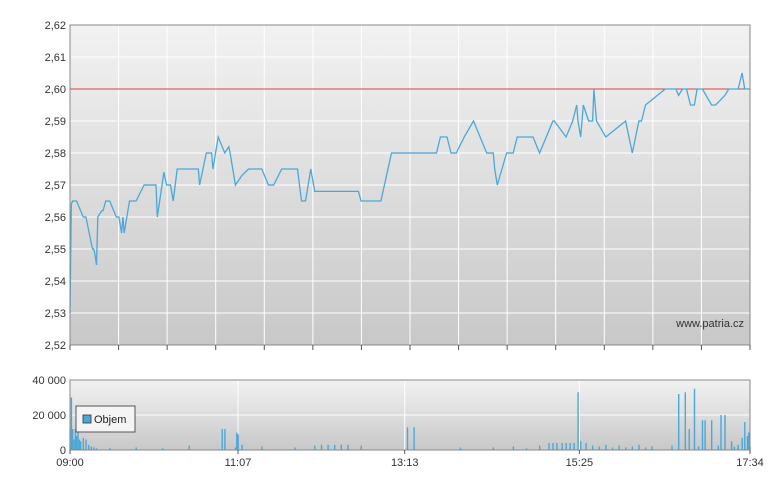 Image resolution: width=780 pixels, height=490 pixels. What do you see at coordinates (105, 419) in the screenshot?
I see `legend: Objem` at bounding box center [105, 419].